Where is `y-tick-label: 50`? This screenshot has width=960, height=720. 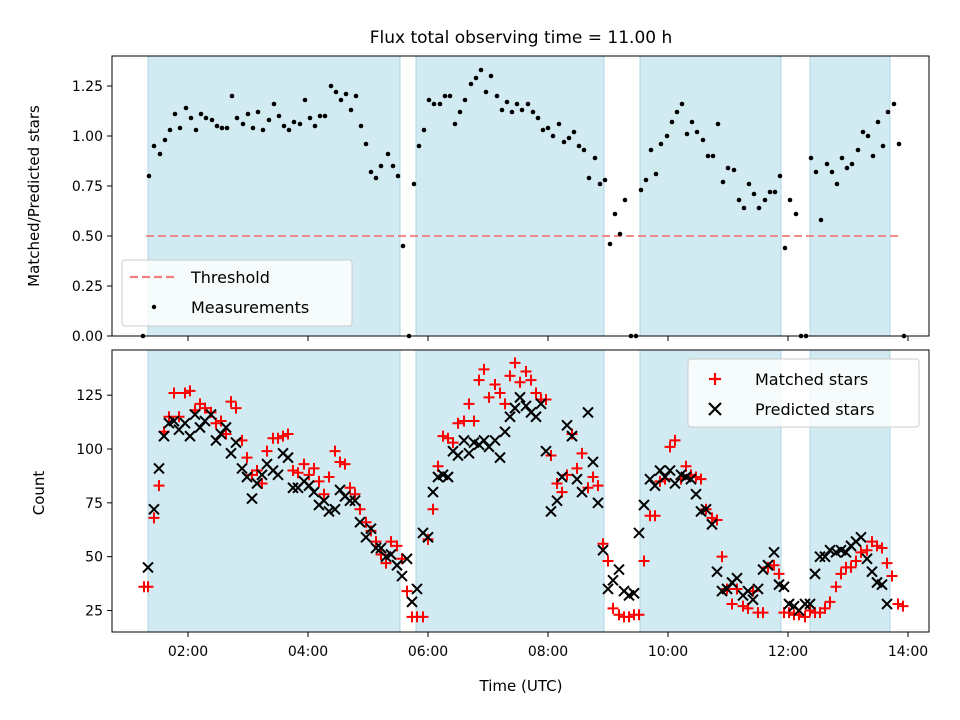 y-tick-label: 50 is located at coordinates (94, 558).